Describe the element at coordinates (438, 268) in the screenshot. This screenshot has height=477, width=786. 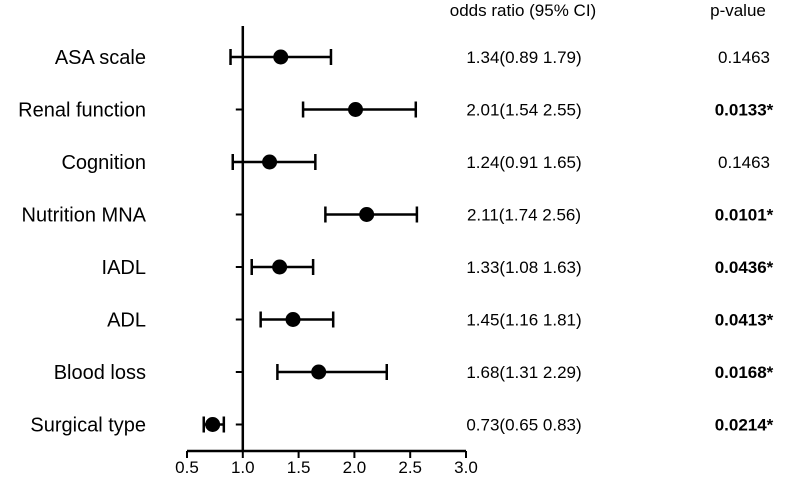
I see `forest-row: IADL 1.33(1.08 1.63) 0.0436*` at that location.